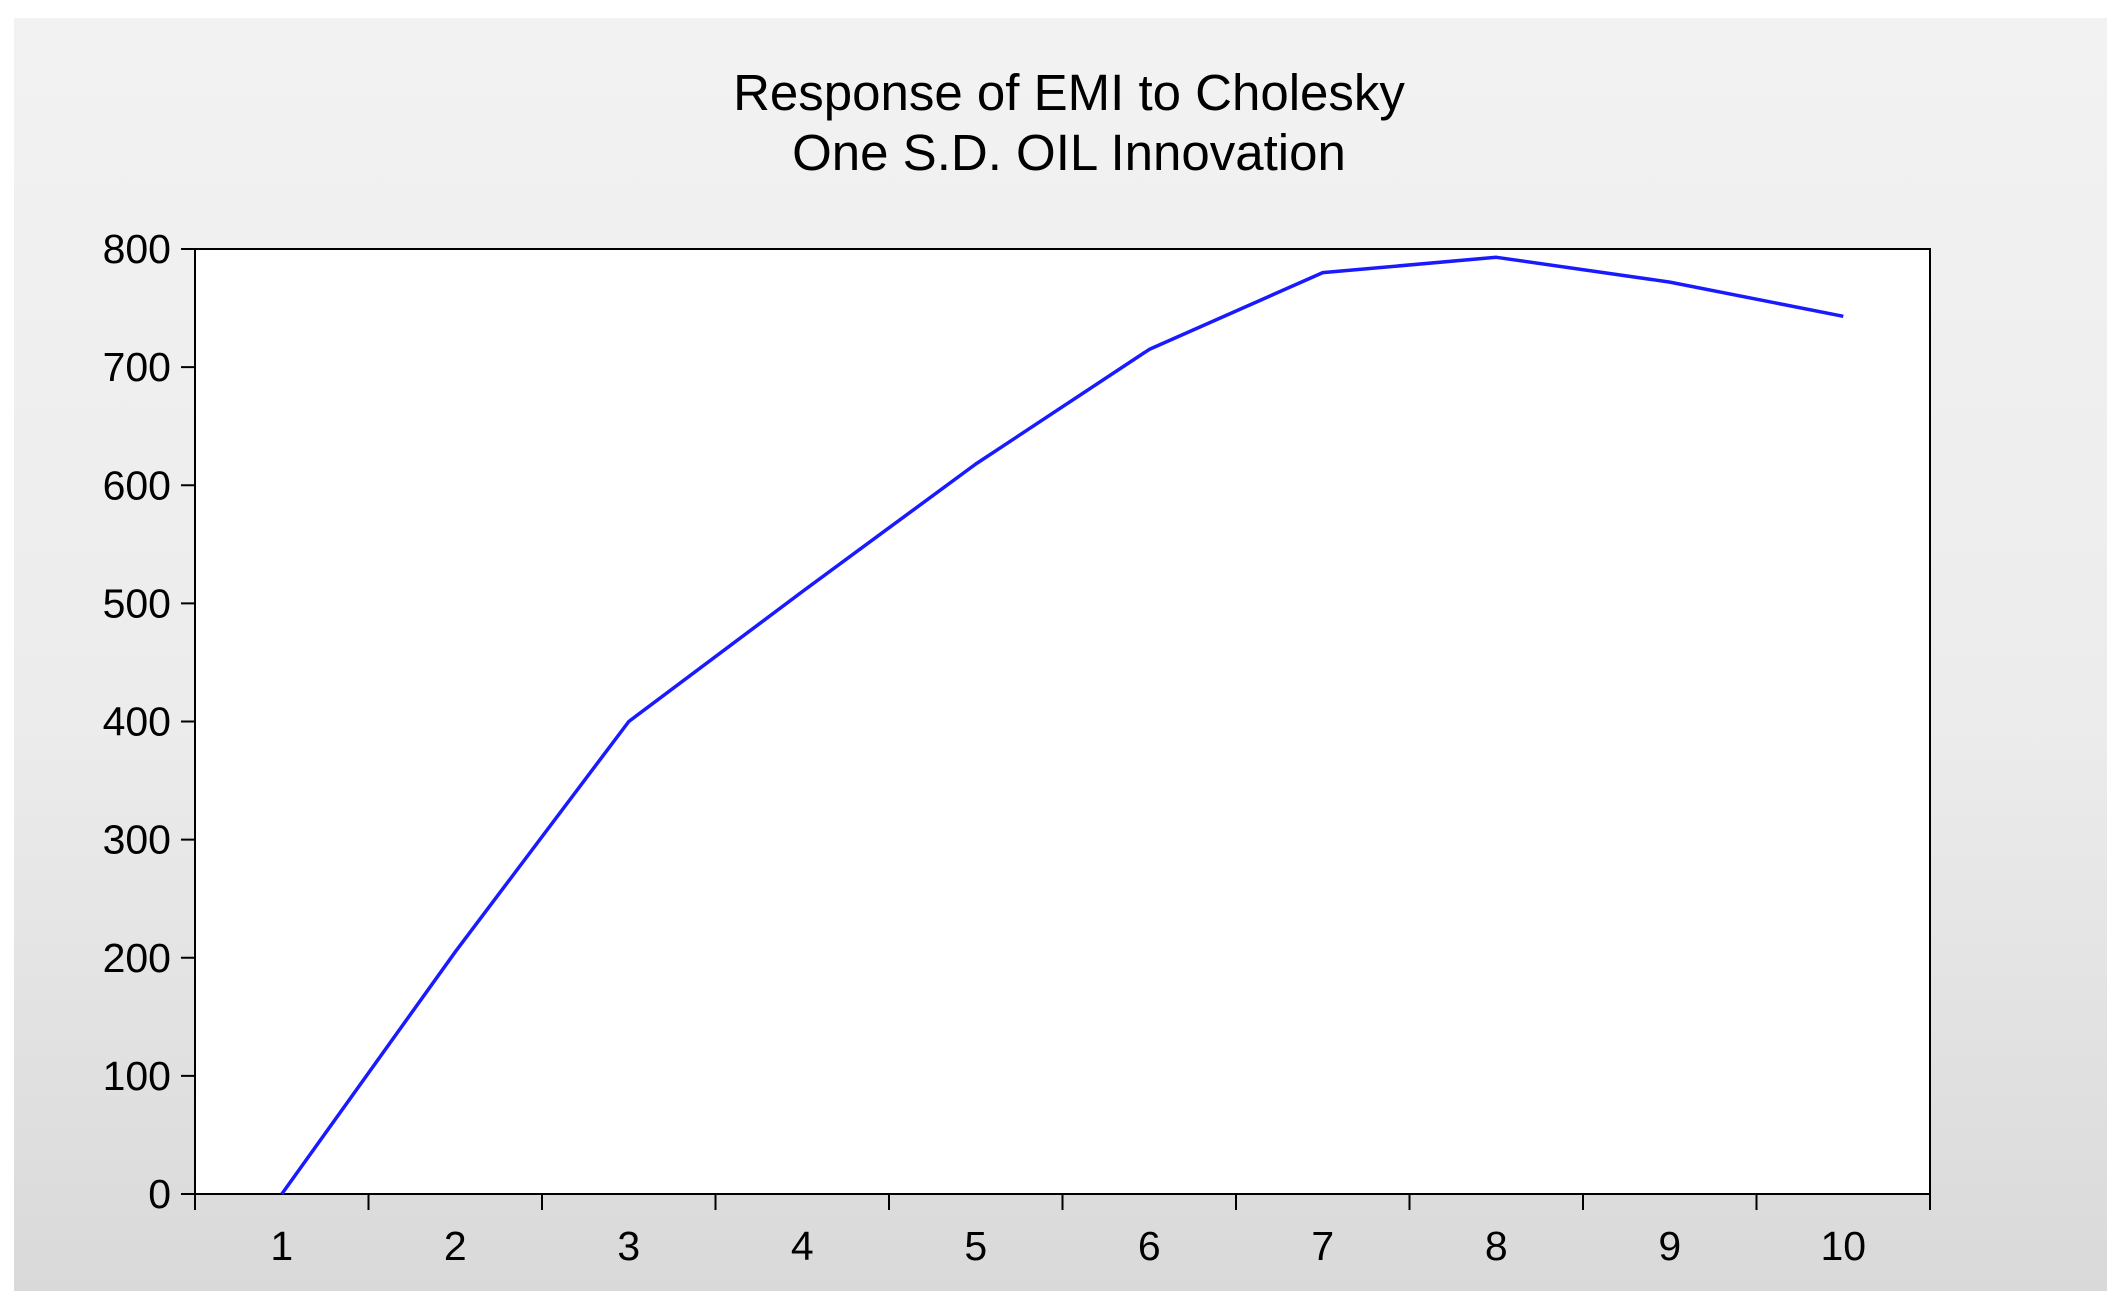  What do you see at coordinates (137, 485) in the screenshot?
I see `y-tick-label: 600` at bounding box center [137, 485].